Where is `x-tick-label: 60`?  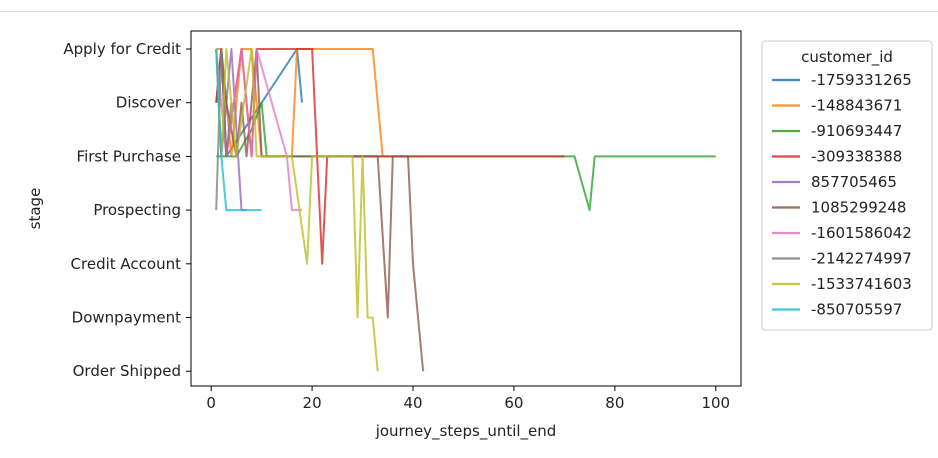 x-tick-label: 60 is located at coordinates (513, 403).